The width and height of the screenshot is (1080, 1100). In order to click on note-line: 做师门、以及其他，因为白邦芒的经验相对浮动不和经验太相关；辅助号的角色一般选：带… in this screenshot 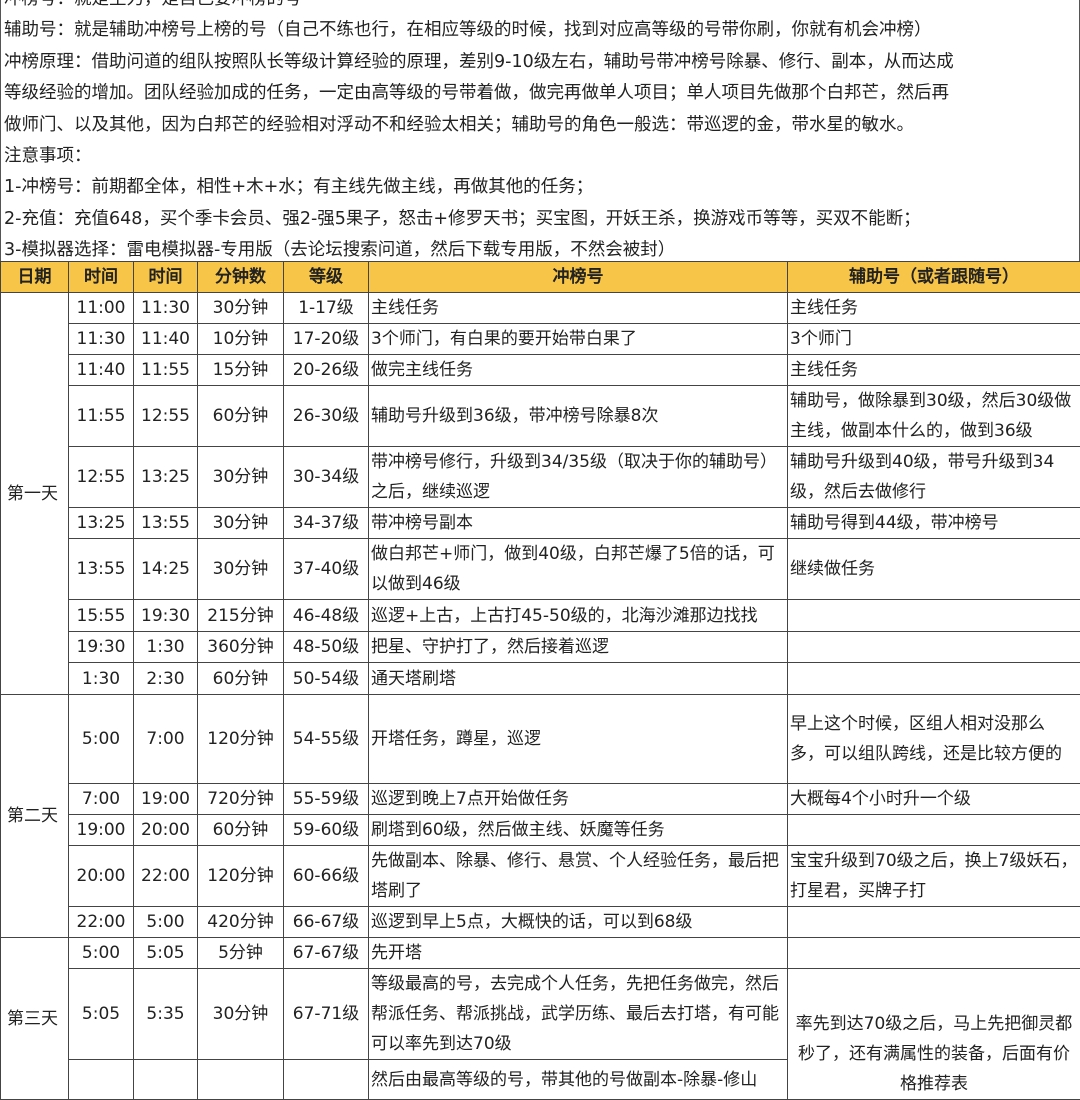, I will do `click(540, 125)`.